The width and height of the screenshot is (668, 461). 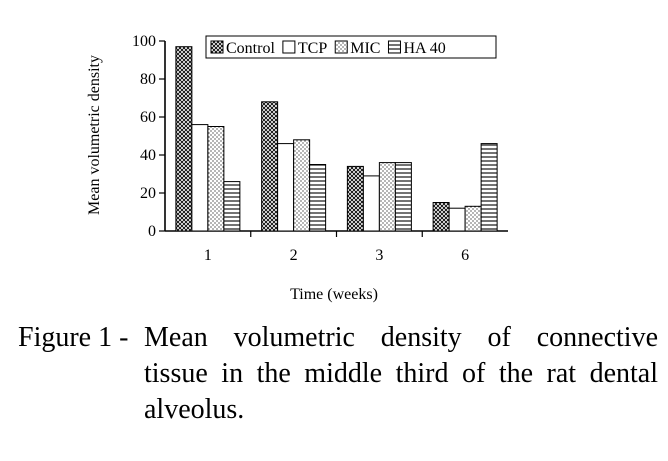 What do you see at coordinates (379, 255) in the screenshot?
I see `x-tick-label: 3` at bounding box center [379, 255].